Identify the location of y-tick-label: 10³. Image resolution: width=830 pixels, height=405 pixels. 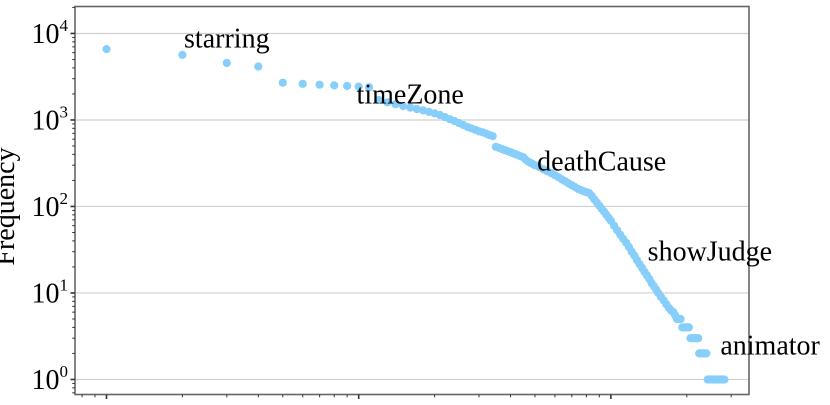
(50, 119).